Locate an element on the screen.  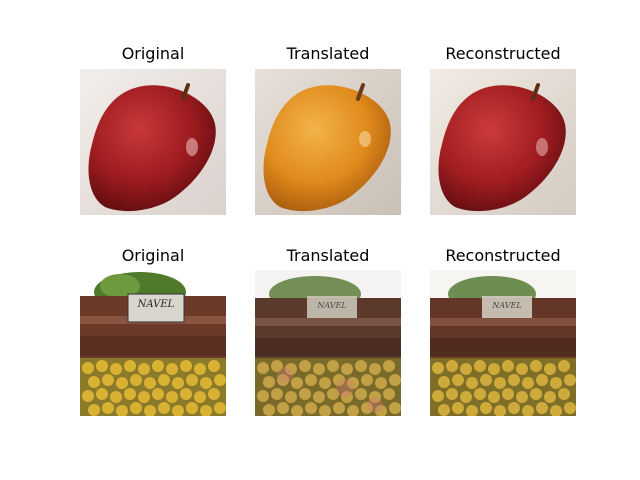
apple-translated-image is located at coordinates (328, 142).